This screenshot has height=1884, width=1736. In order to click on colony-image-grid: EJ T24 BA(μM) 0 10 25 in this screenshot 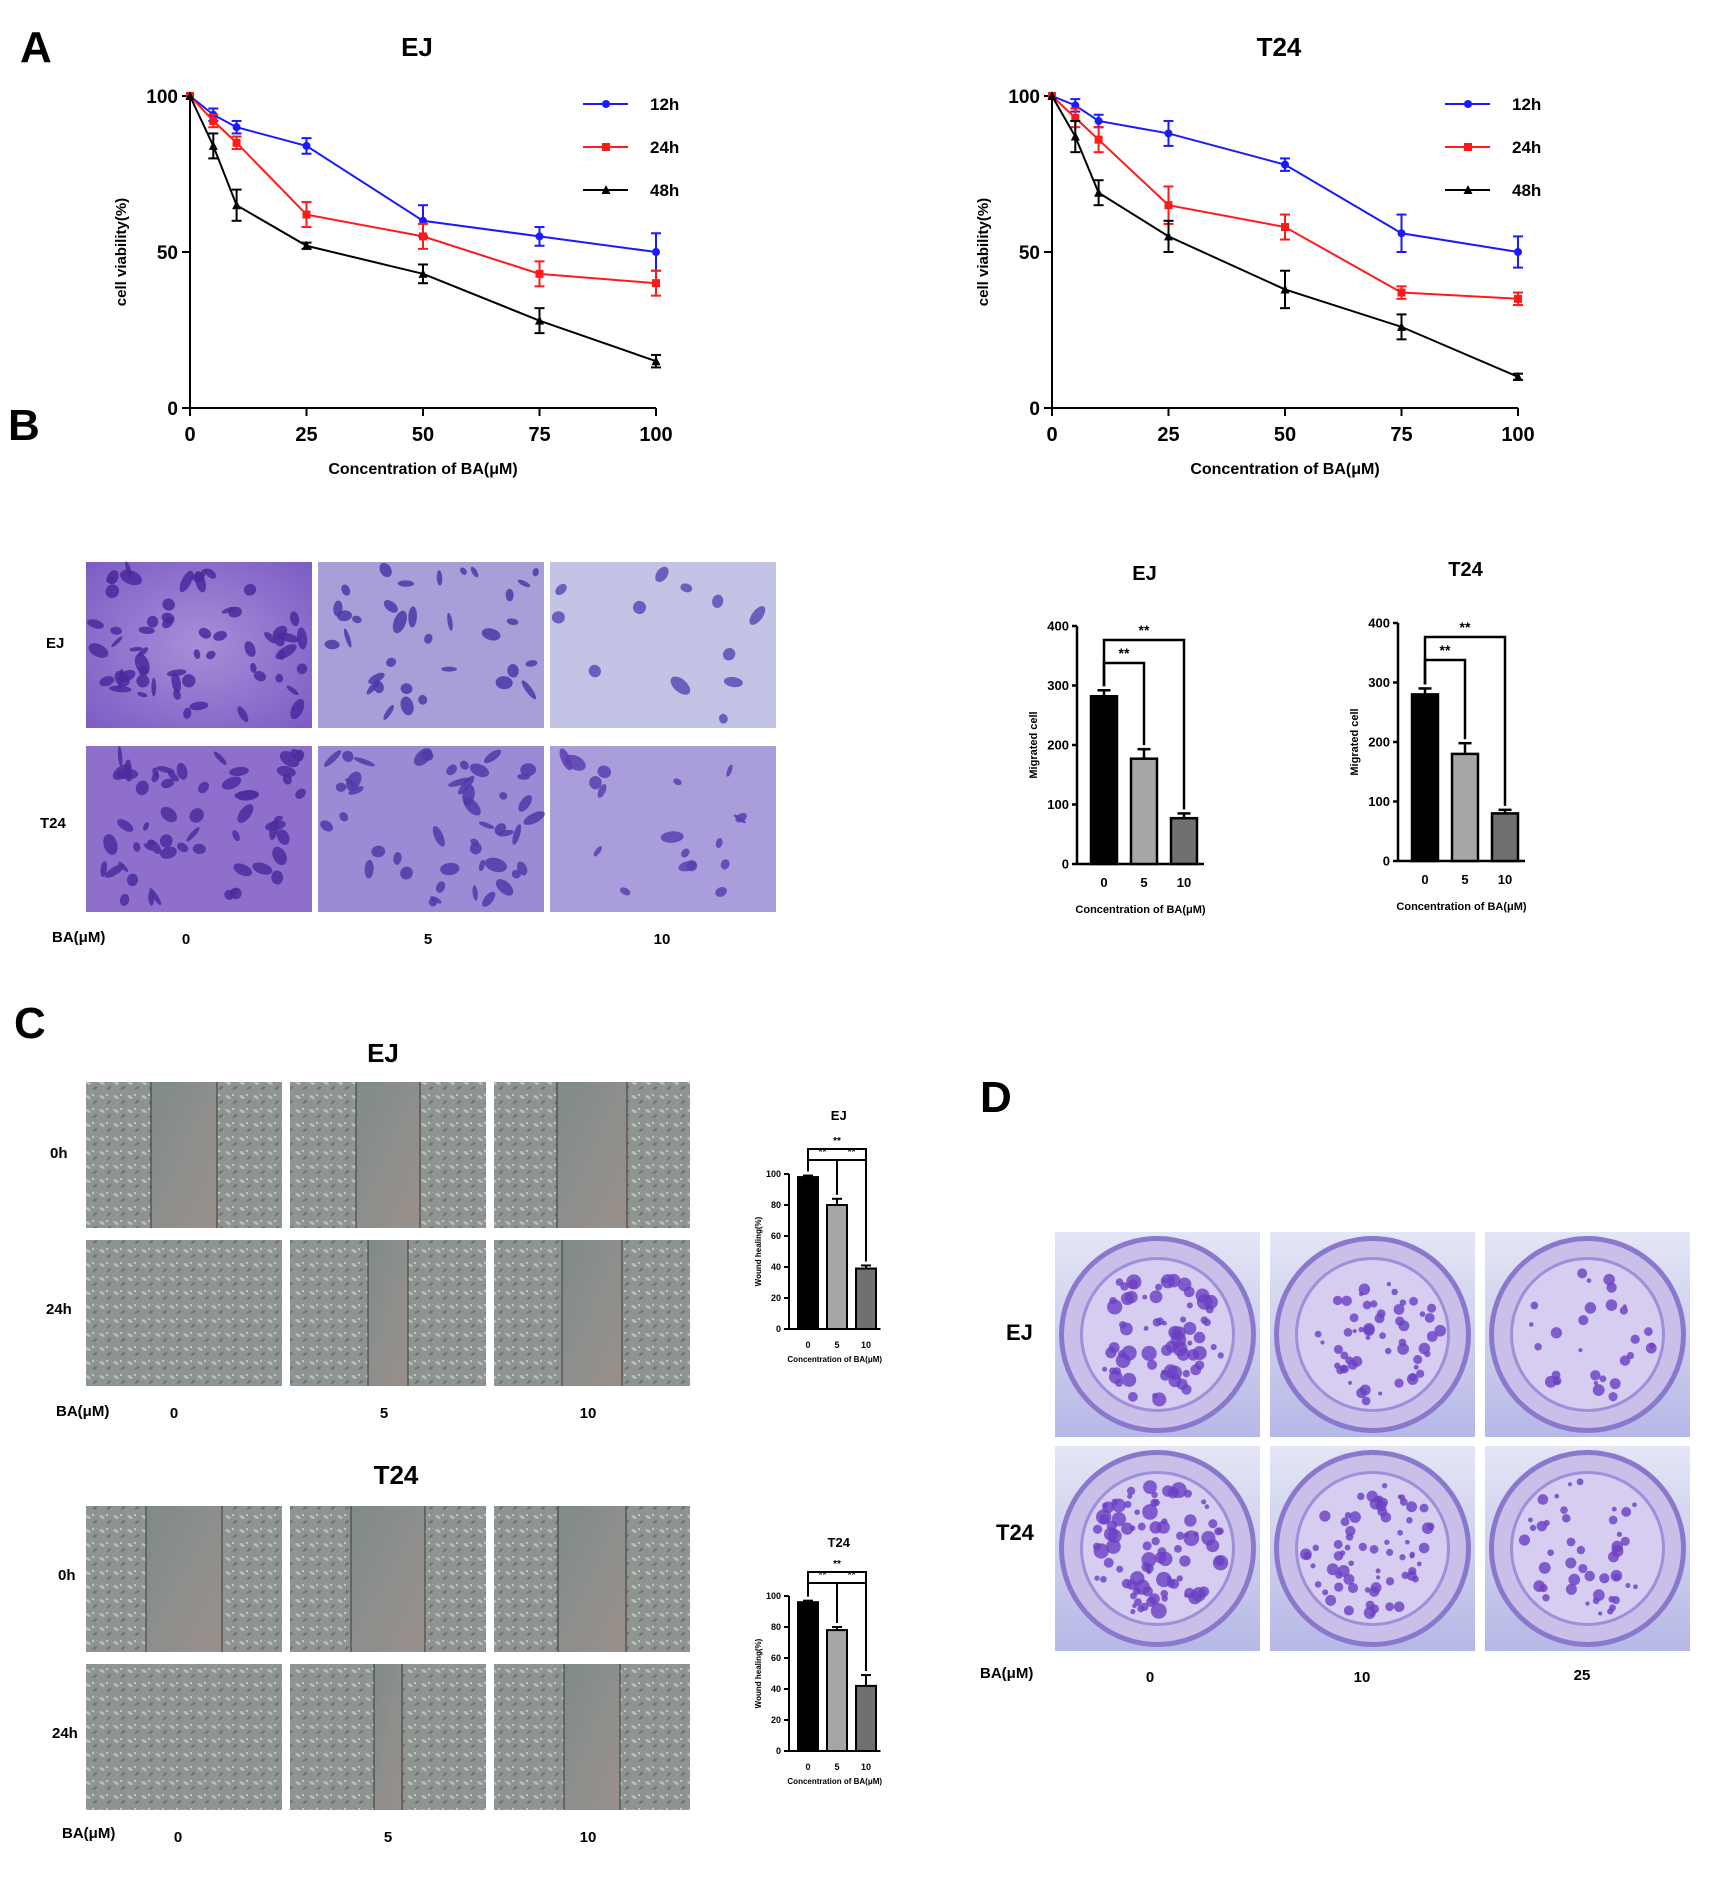, I will do `click(1335, 1459)`.